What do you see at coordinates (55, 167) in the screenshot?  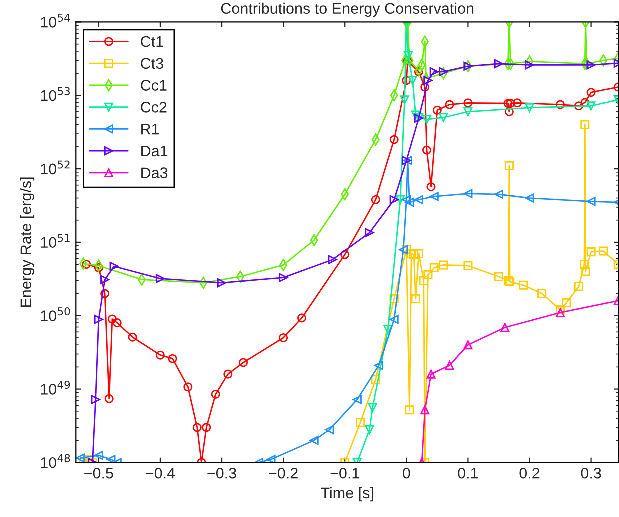 I see `y-tick-label: 10$^{52}$` at bounding box center [55, 167].